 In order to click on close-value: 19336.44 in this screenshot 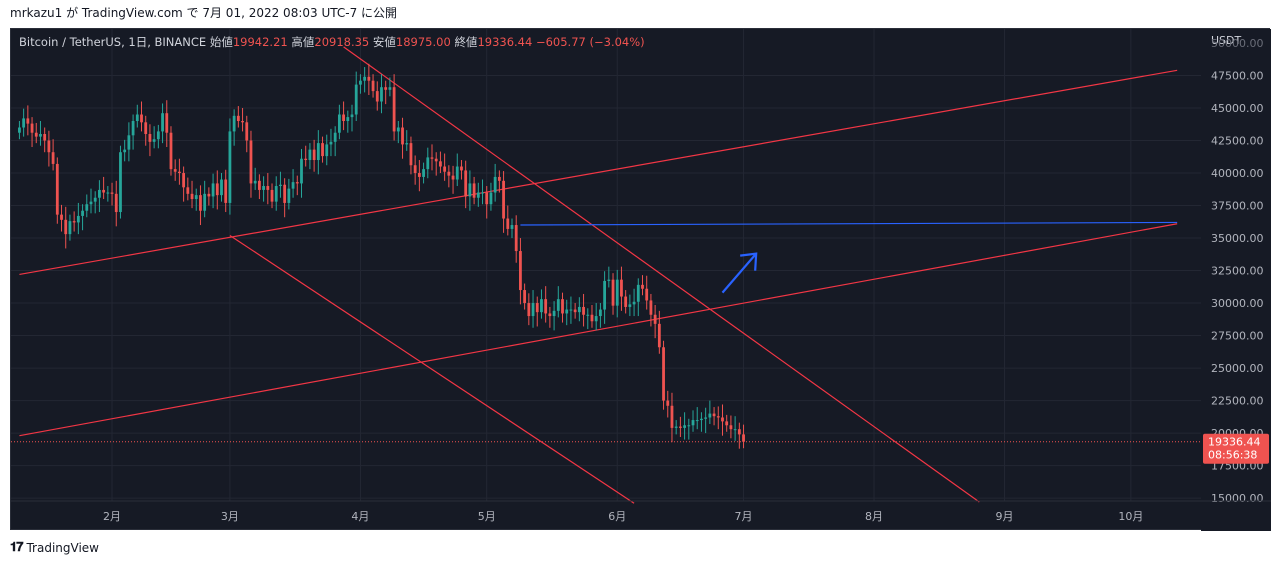, I will do `click(505, 42)`.